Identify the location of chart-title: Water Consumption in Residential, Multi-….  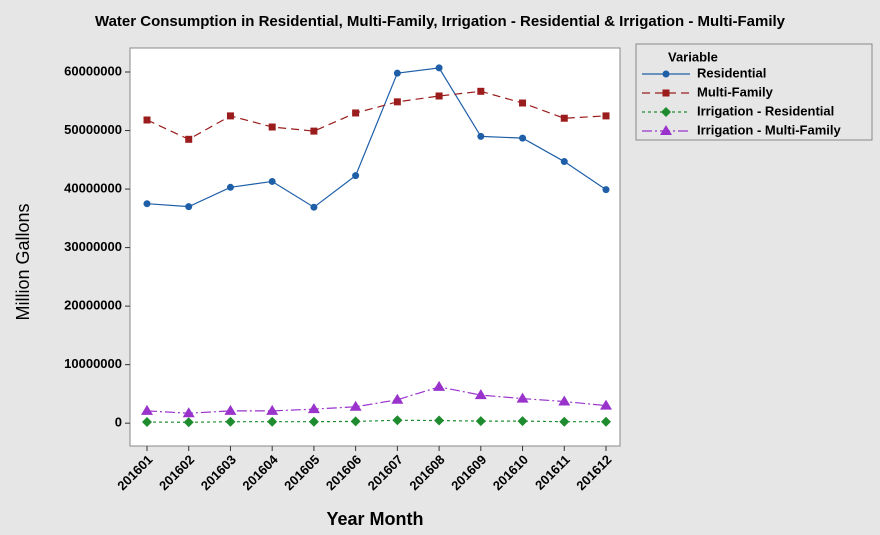
(440, 21).